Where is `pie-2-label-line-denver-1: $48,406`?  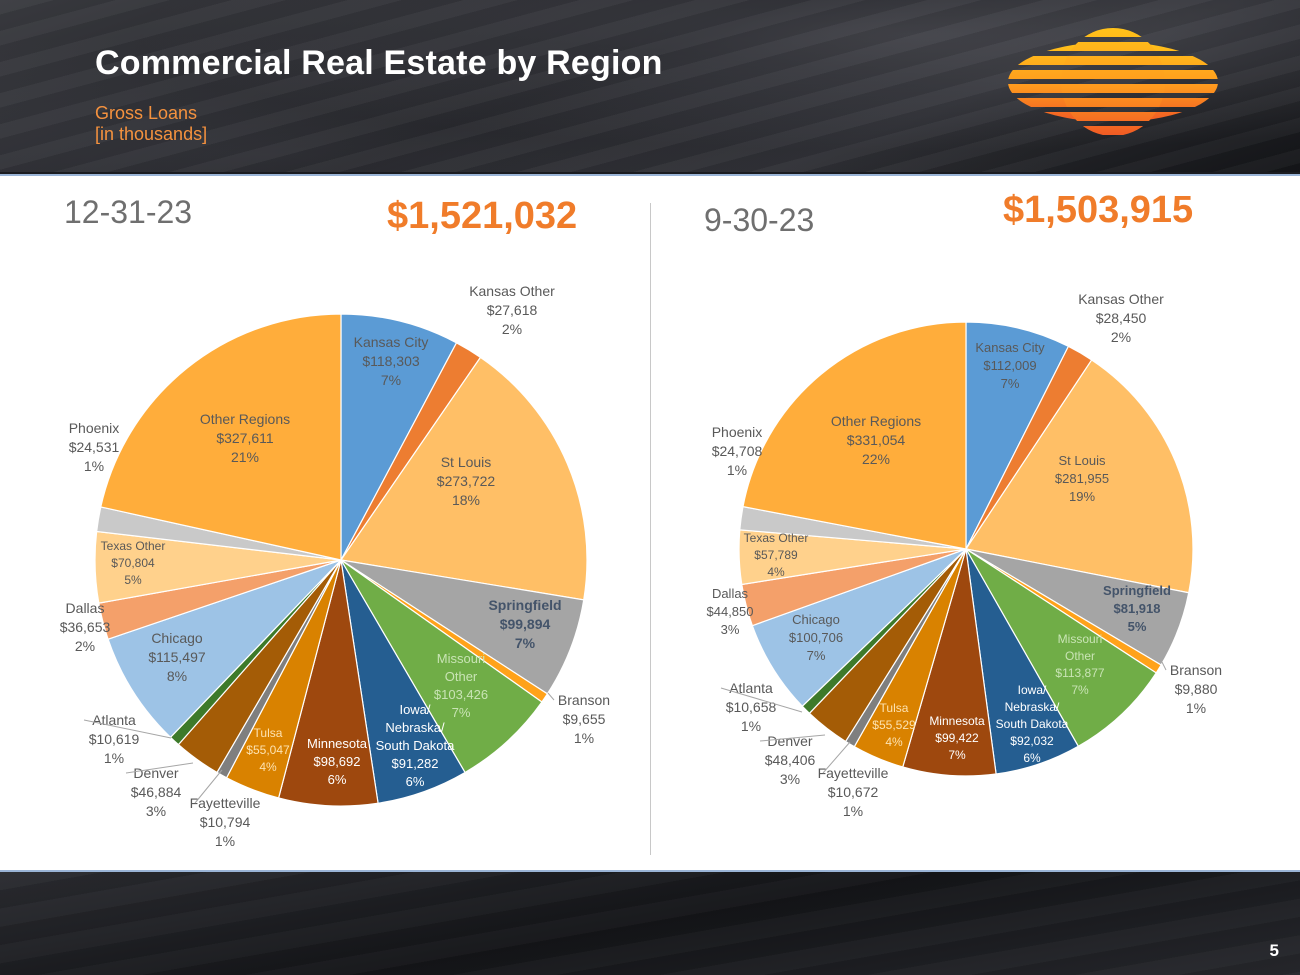 pie-2-label-line-denver-1: $48,406 is located at coordinates (790, 760).